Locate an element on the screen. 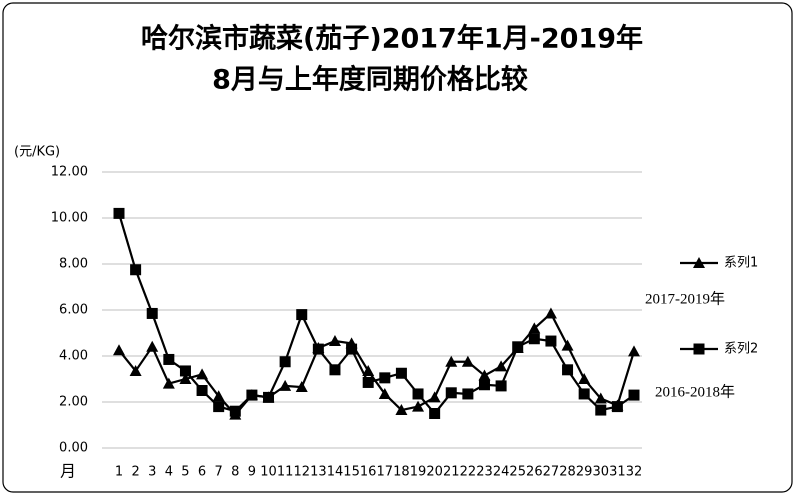  y-tick-label: 6.00 is located at coordinates (73, 310).